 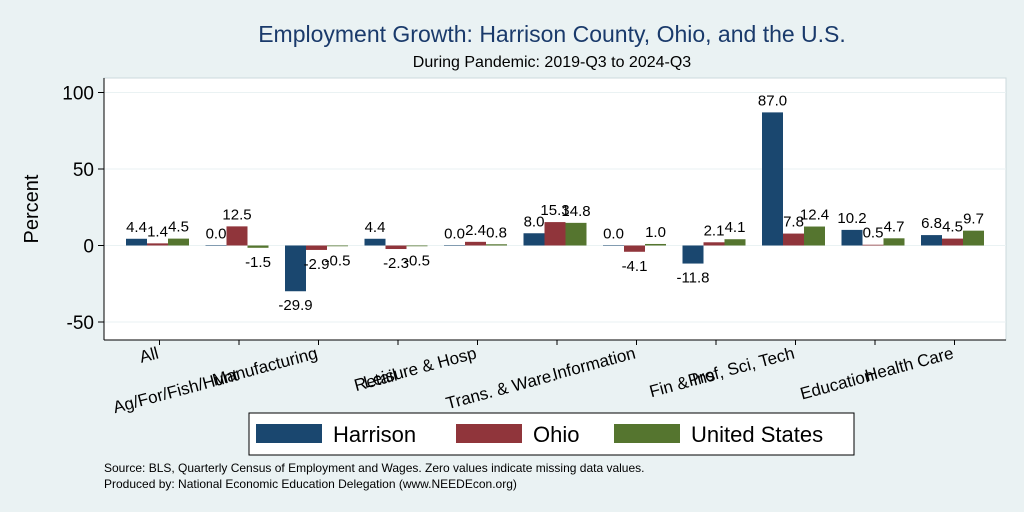 I want to click on y-tick-label: -50, so click(x=80, y=323).